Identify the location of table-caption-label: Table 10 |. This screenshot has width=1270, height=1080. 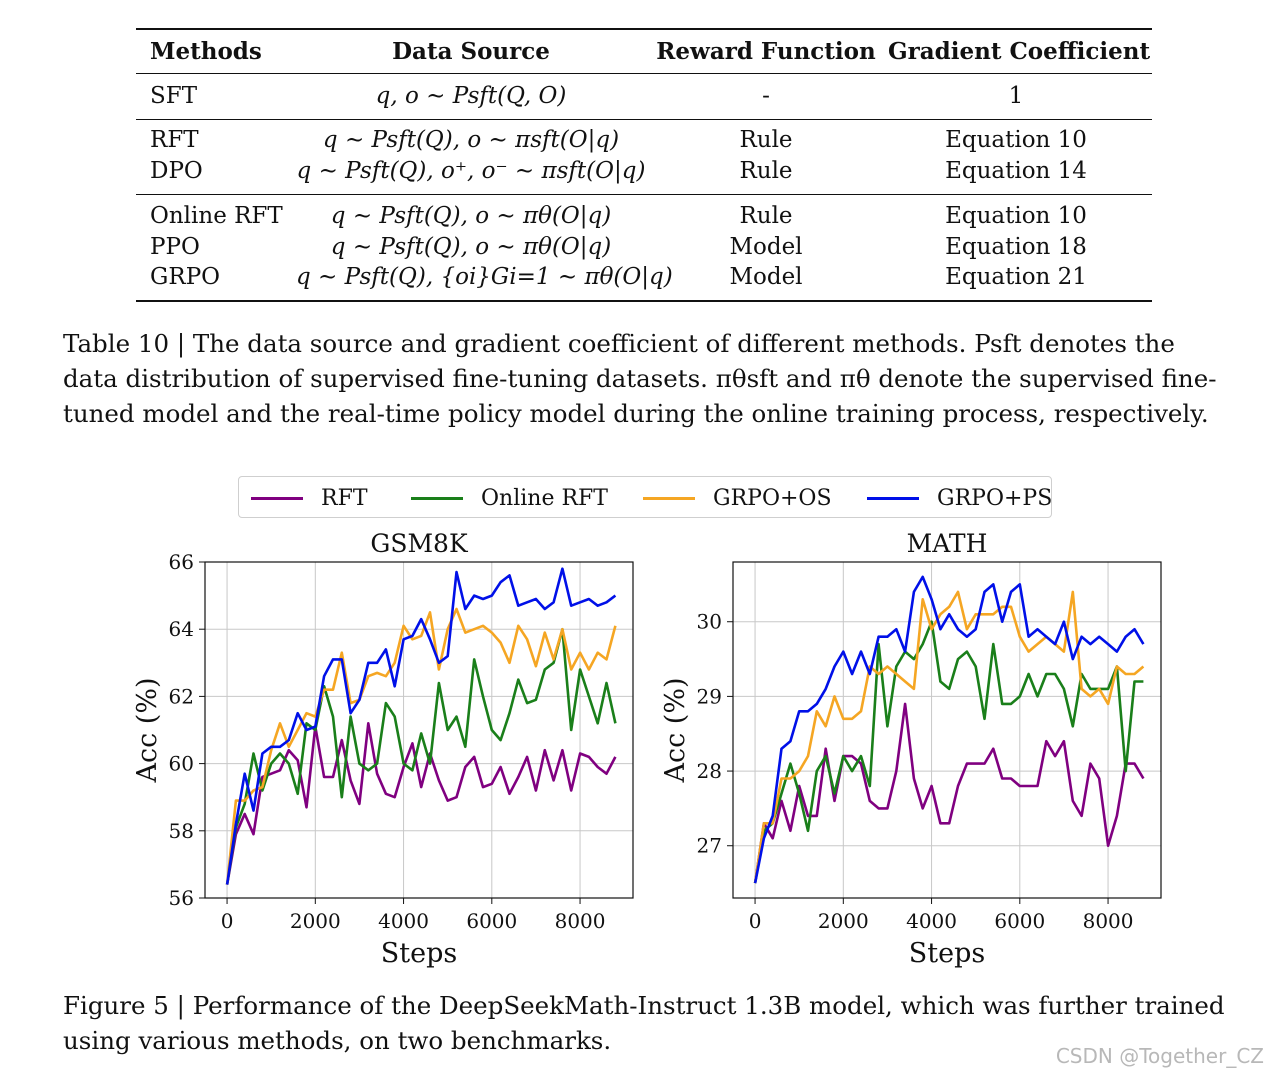
(124, 343).